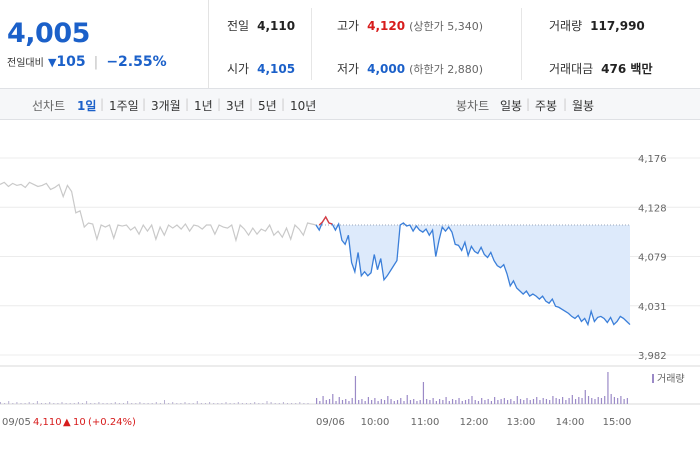  I want to click on tab-1day: 1일, so click(87, 106).